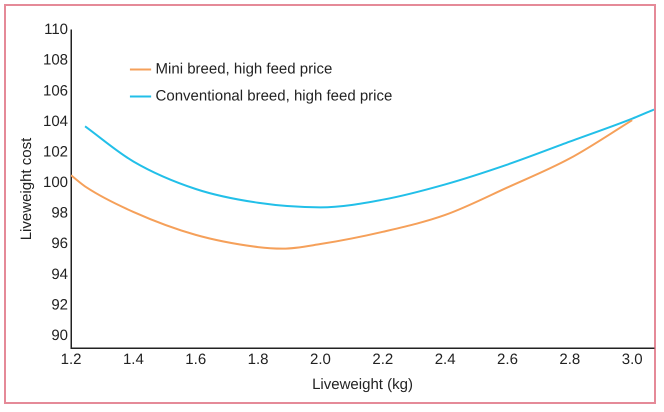 This screenshot has width=664, height=412. What do you see at coordinates (59, 243) in the screenshot?
I see `y-tick-label: 96` at bounding box center [59, 243].